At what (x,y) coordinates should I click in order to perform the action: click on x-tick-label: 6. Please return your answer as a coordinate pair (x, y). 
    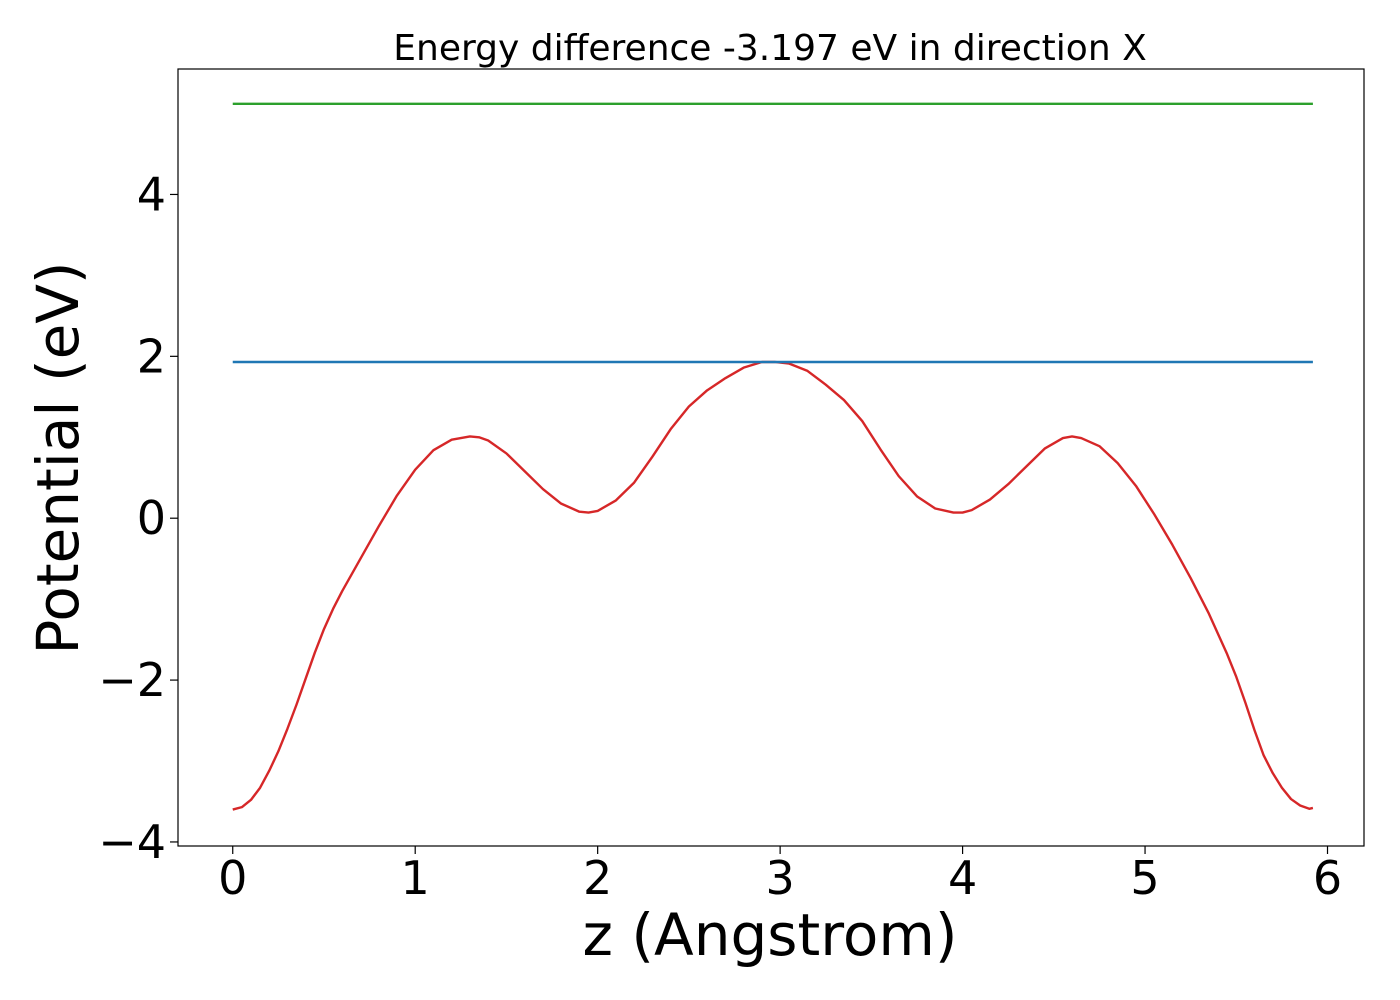
    Looking at the image, I should click on (1327, 878).